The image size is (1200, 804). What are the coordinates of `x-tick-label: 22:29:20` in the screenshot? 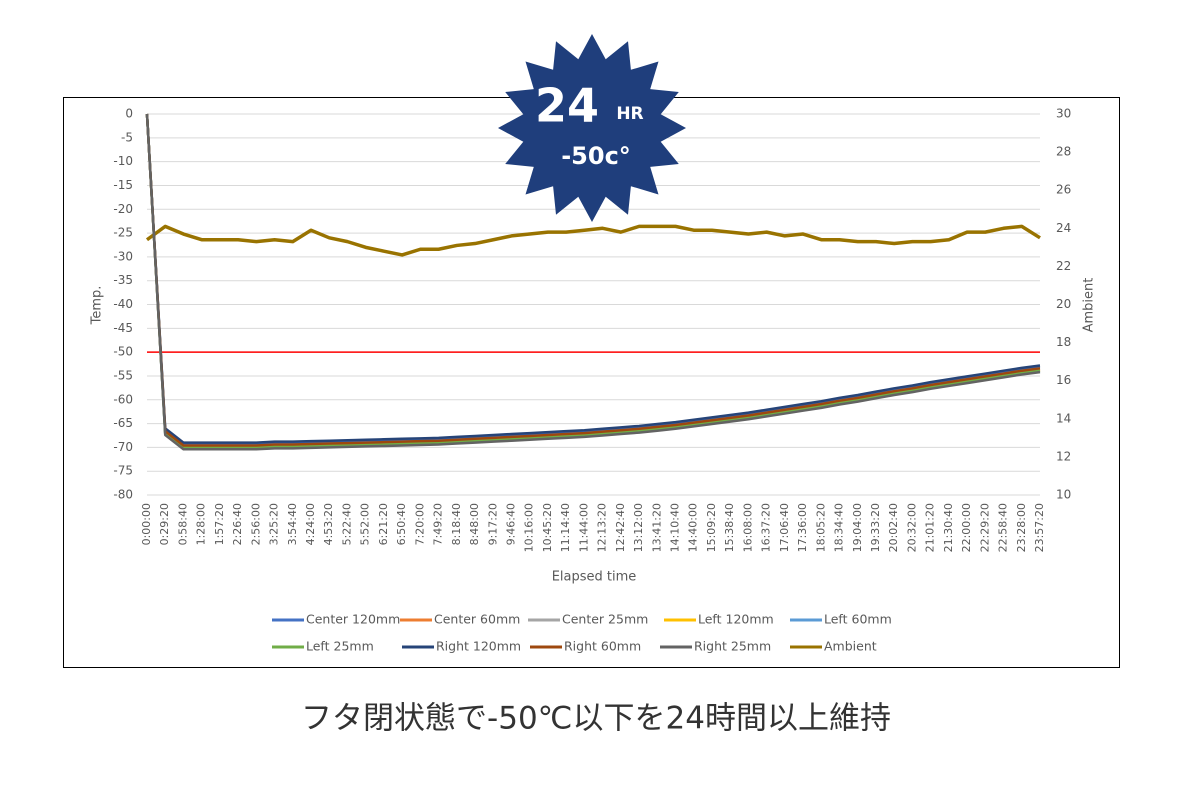 It's located at (984, 527).